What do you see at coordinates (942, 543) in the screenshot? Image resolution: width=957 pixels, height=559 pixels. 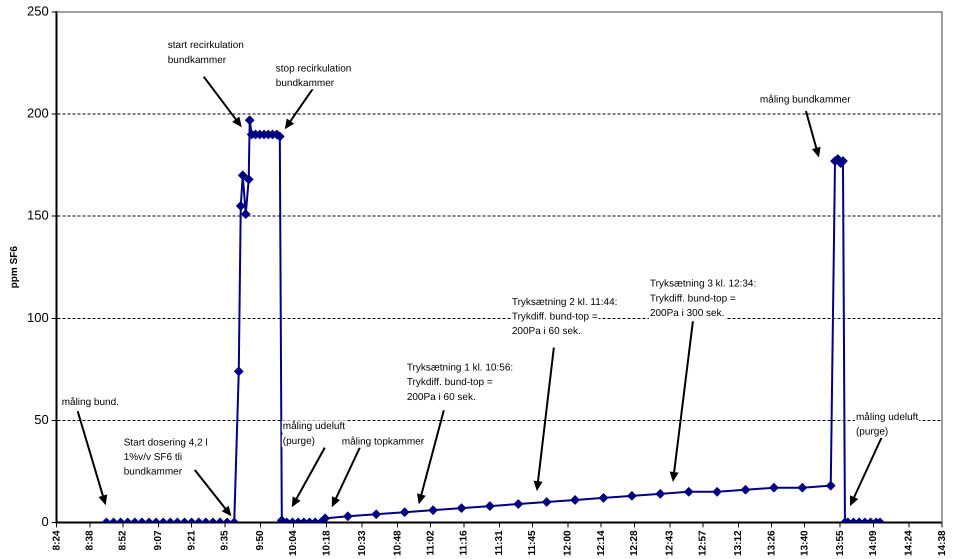 I see `x-tick-label: 14:38` at bounding box center [942, 543].